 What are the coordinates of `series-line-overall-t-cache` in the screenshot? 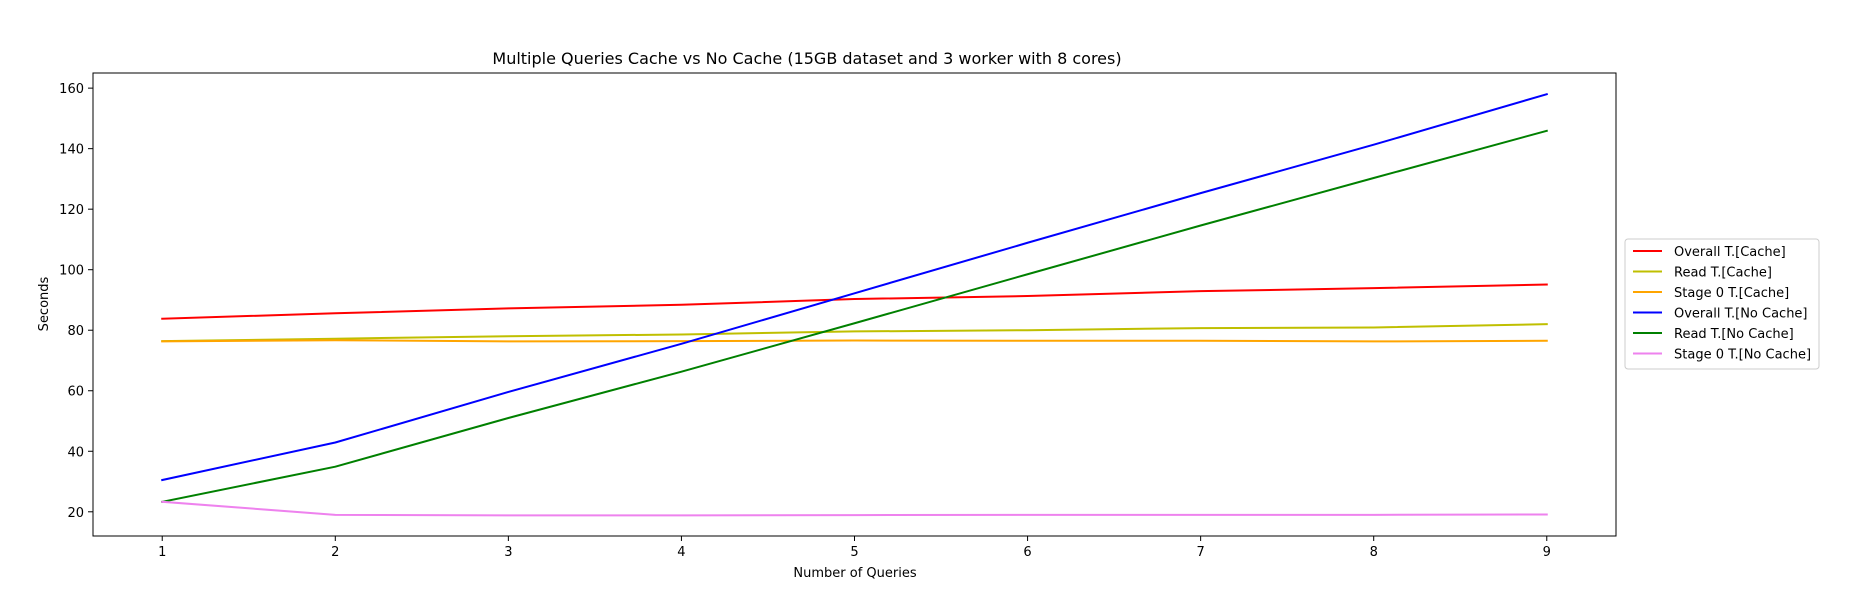 It's located at (854, 301).